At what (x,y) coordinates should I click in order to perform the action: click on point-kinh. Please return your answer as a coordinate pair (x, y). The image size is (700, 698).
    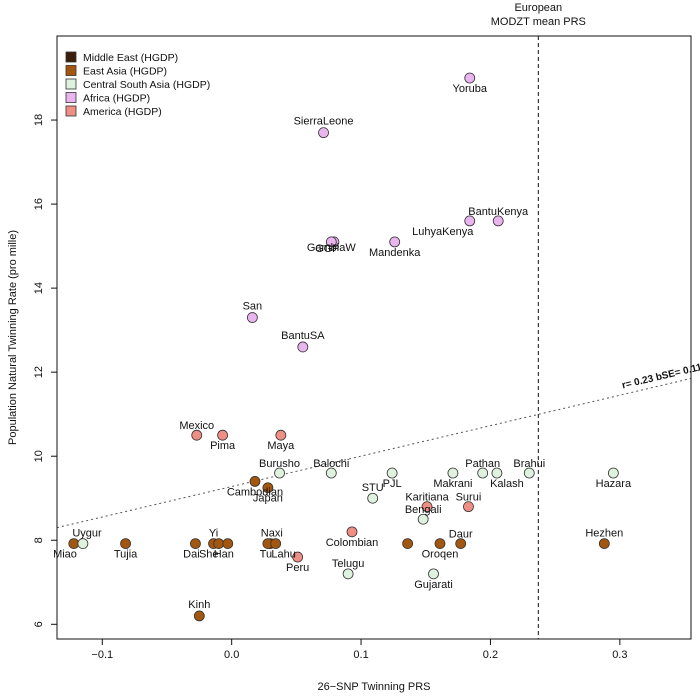
    Looking at the image, I should click on (199, 616).